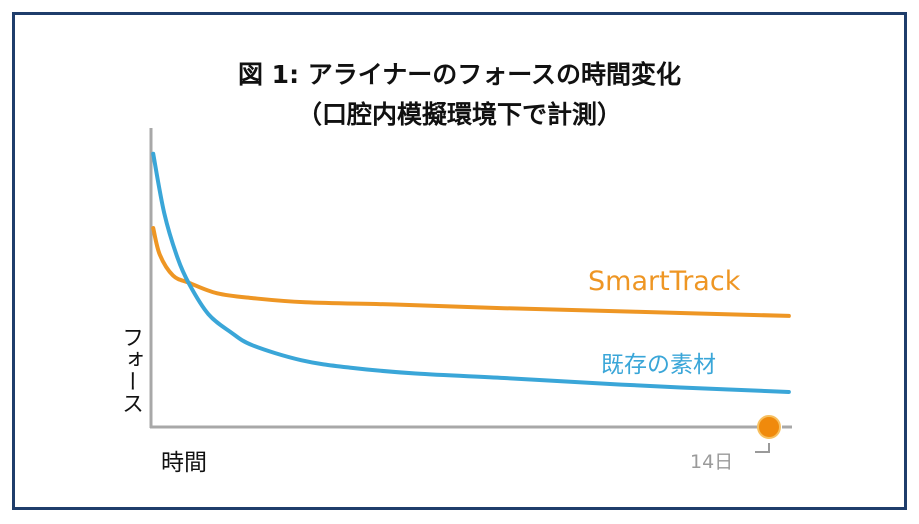  What do you see at coordinates (459, 74) in the screenshot?
I see `chart-title: 図 1: アライナーのフォースの時間変化` at bounding box center [459, 74].